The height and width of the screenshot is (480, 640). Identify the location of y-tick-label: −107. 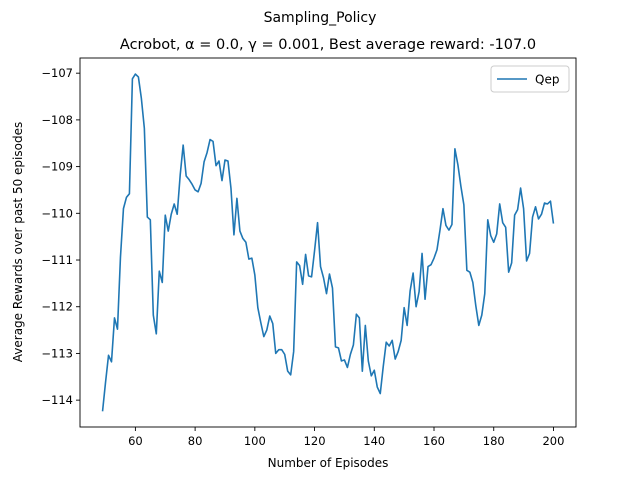
(57, 73).